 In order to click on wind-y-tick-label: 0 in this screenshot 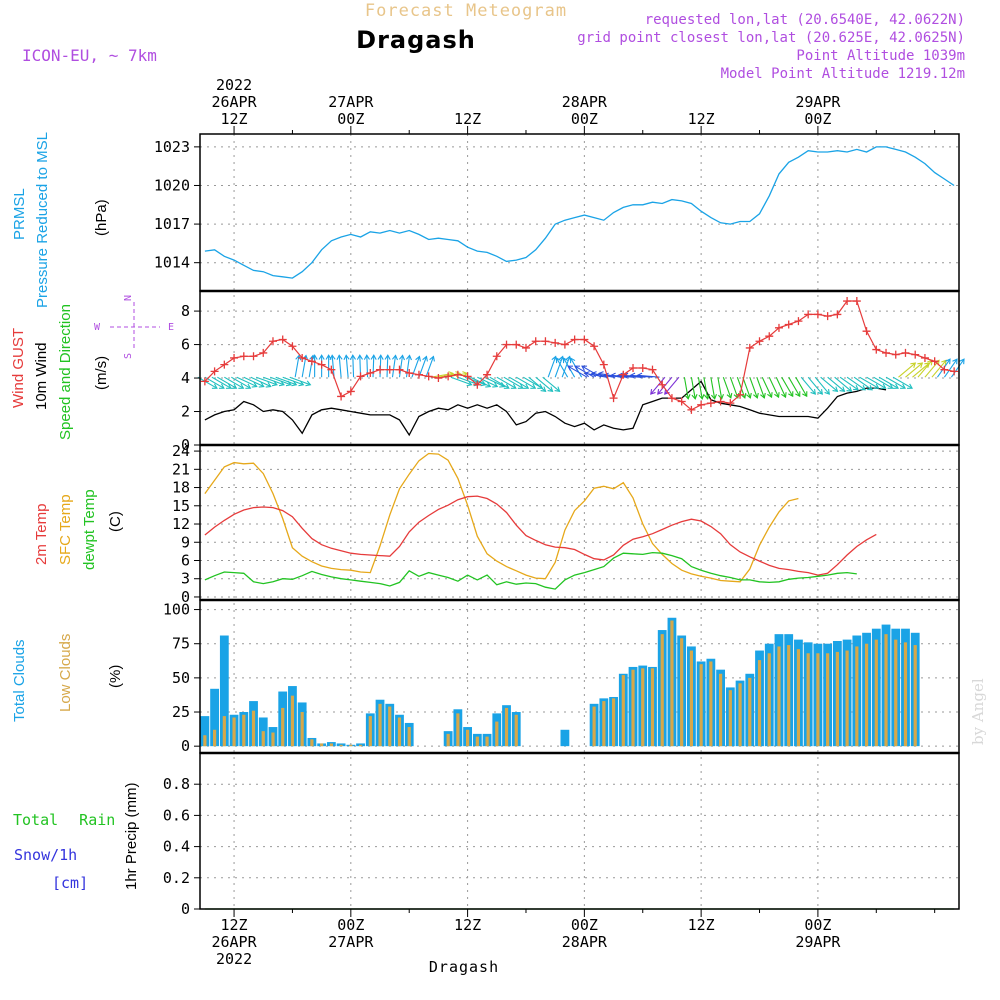, I will do `click(185, 445)`.